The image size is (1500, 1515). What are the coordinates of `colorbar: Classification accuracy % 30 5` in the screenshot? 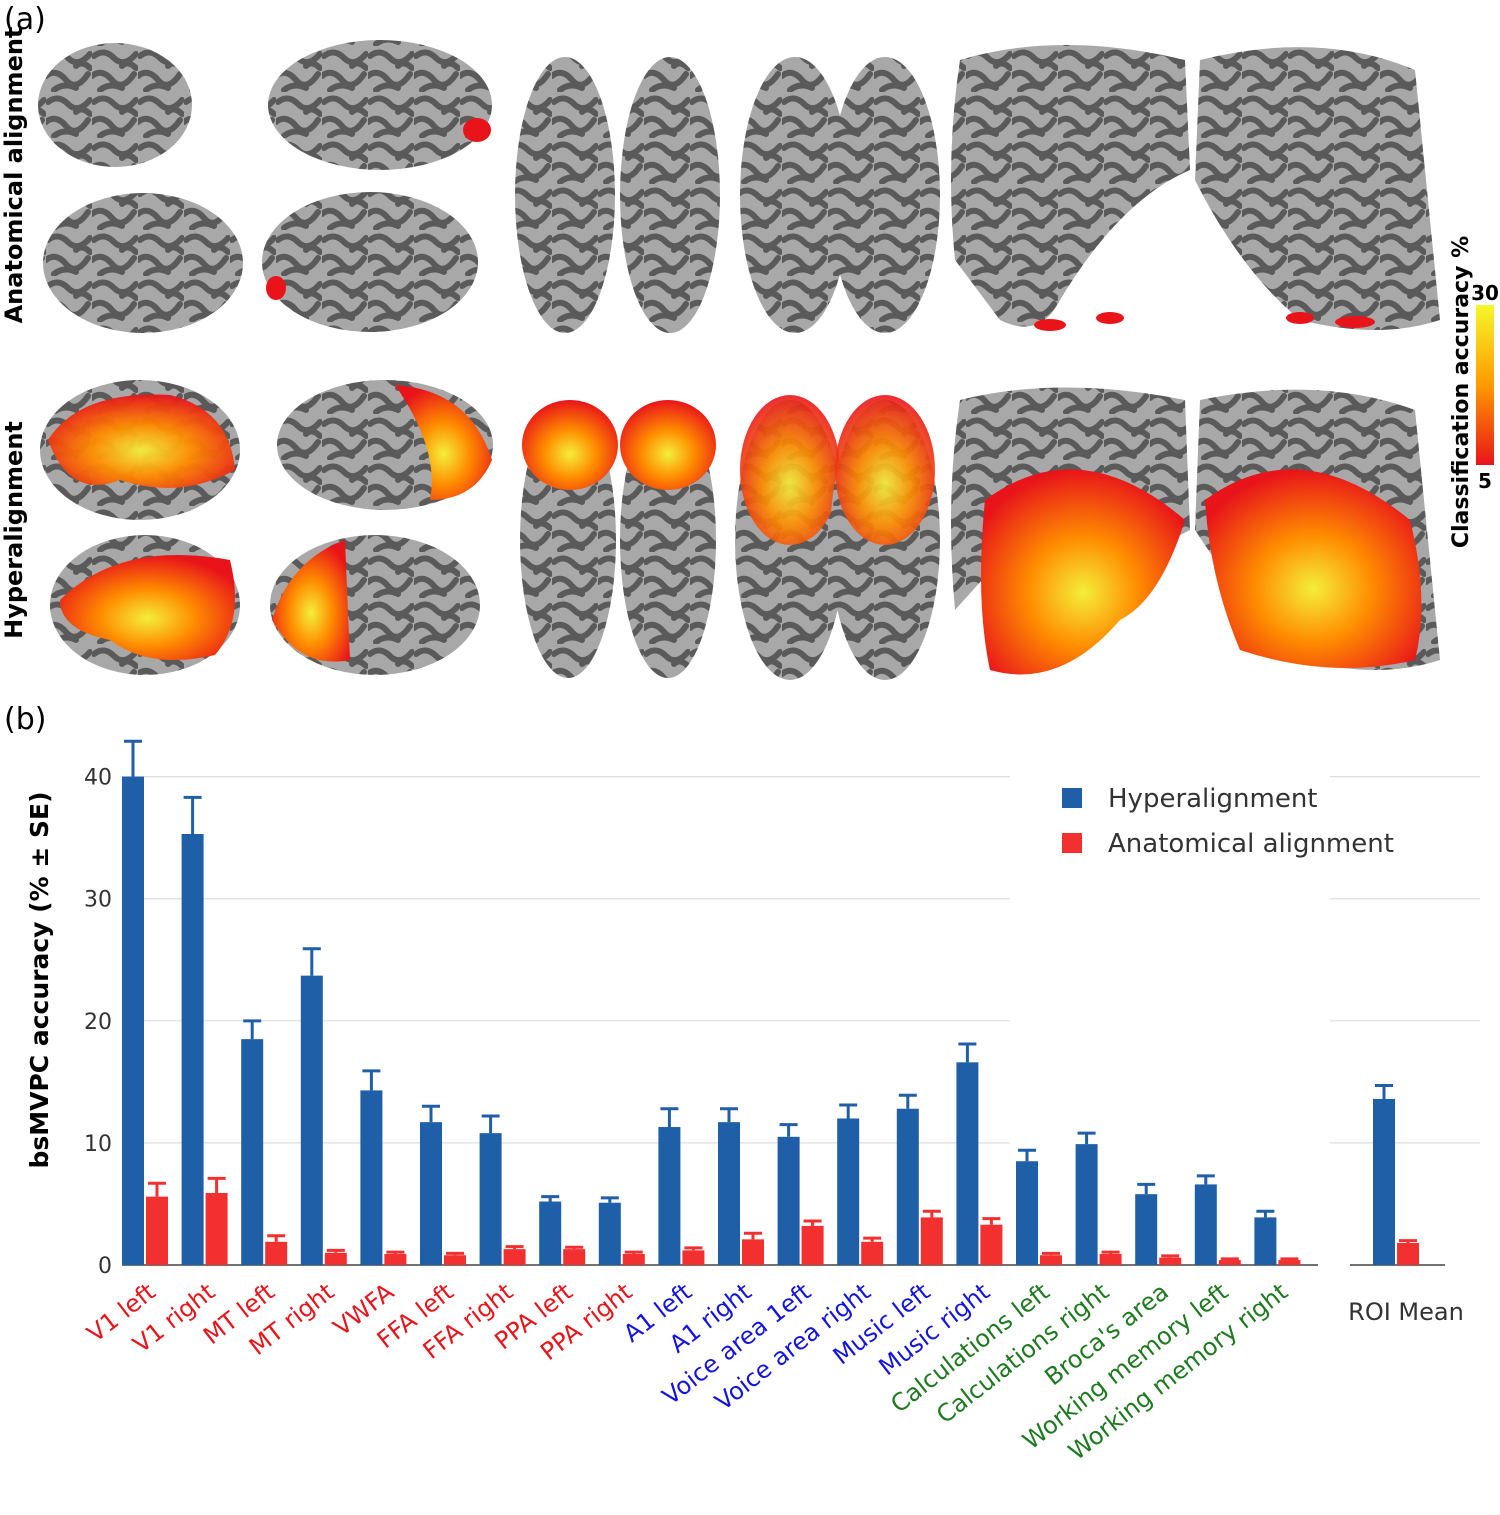 It's located at (1474, 392).